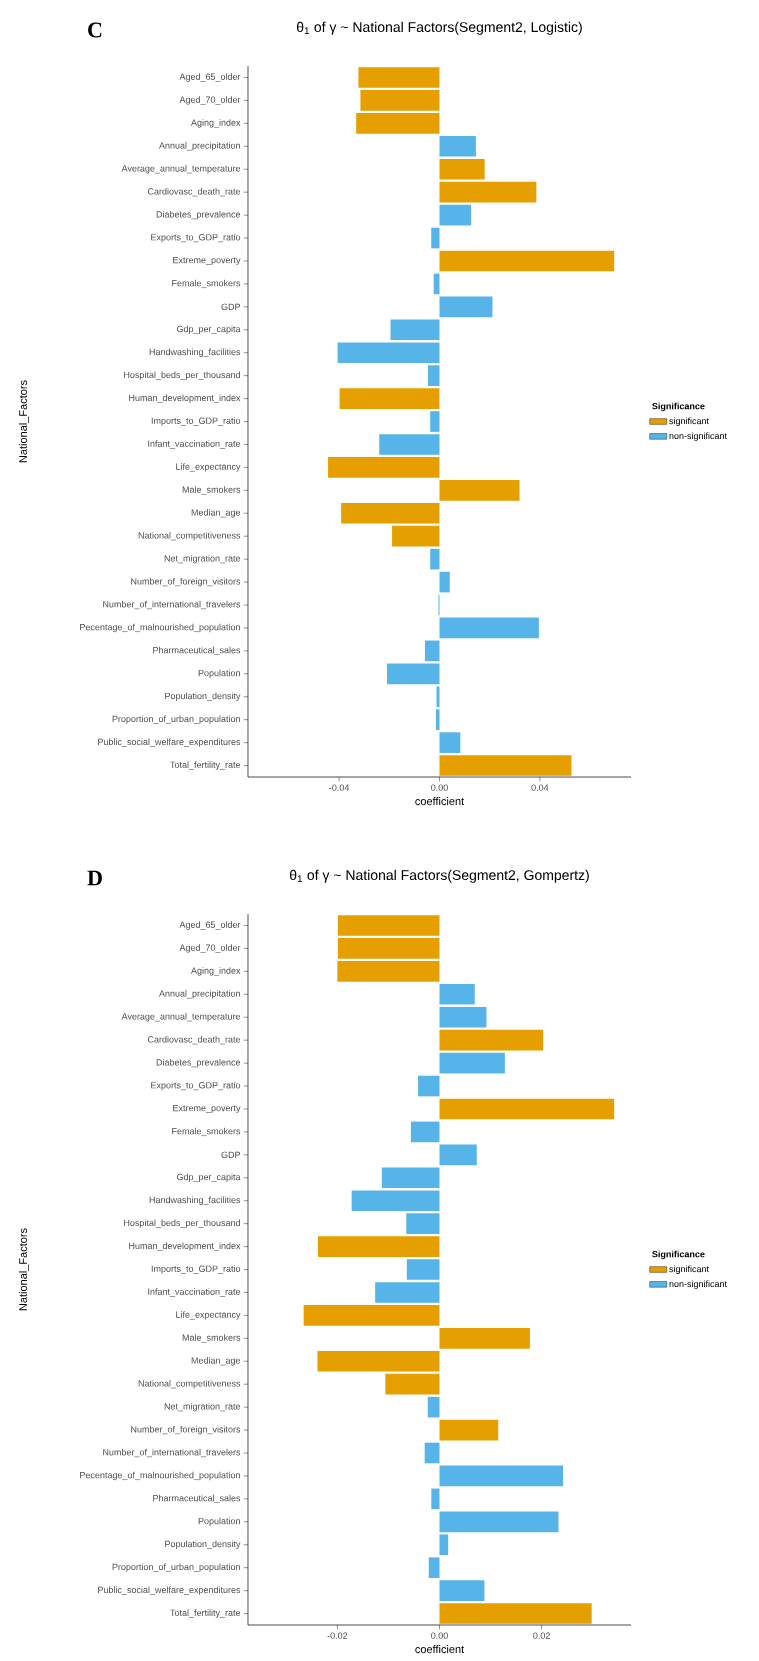 The width and height of the screenshot is (759, 1661). I want to click on x-tick-label: 0.04, so click(540, 787).